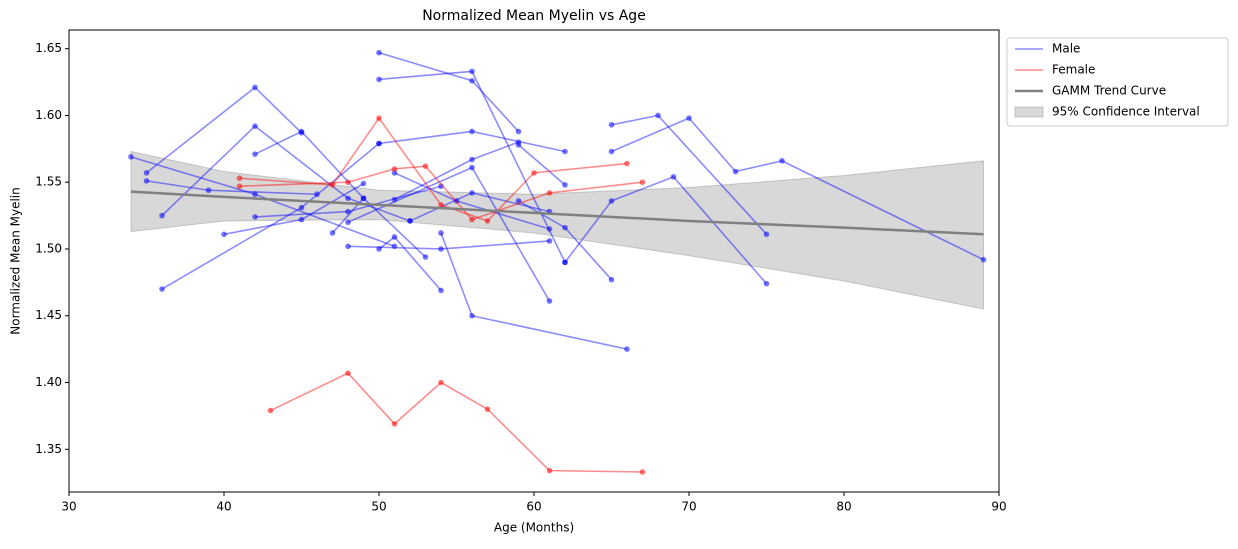 Image resolution: width=1238 pixels, height=549 pixels. Describe the element at coordinates (378, 507) in the screenshot. I see `x-tick-label: 50` at that location.